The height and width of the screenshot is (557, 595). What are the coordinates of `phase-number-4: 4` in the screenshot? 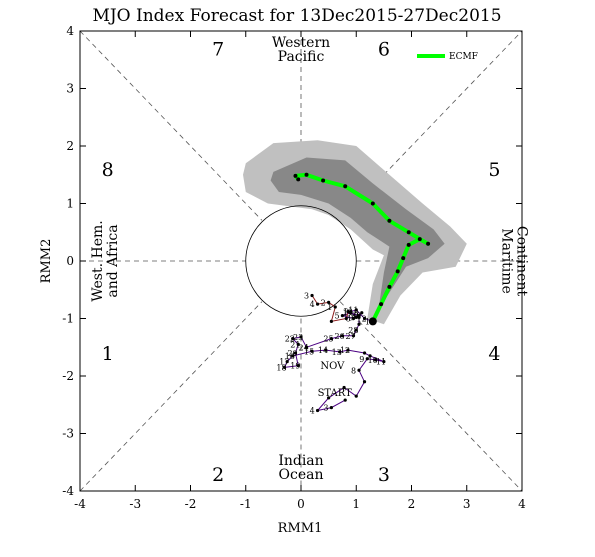 It's located at (494, 354).